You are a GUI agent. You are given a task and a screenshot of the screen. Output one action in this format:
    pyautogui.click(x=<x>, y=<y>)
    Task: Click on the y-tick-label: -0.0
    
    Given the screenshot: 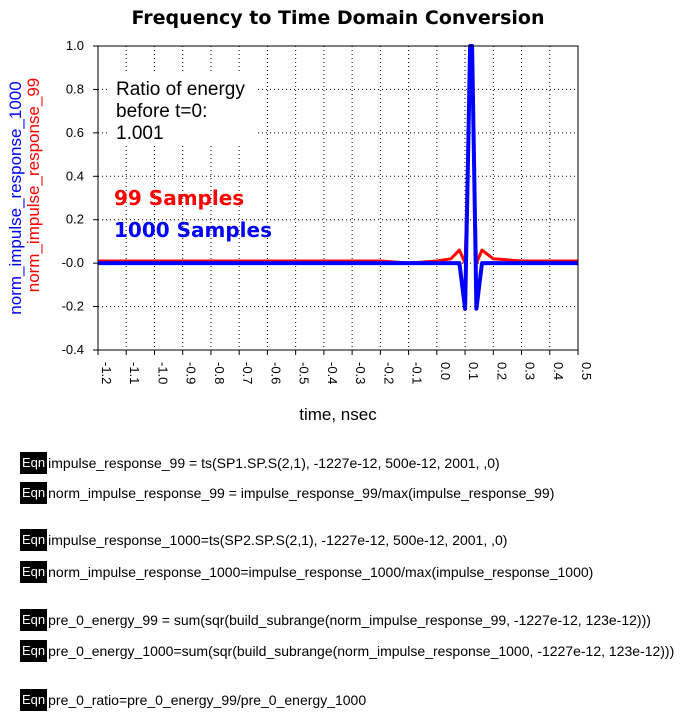 What is the action you would take?
    pyautogui.click(x=73, y=262)
    